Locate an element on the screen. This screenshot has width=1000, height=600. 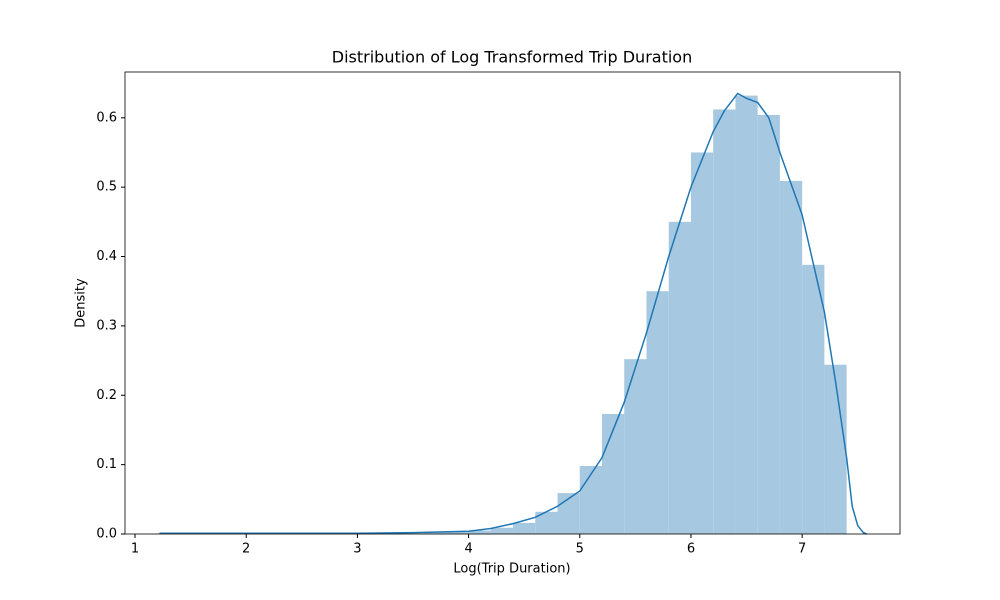
y-tick-label: 0.1 is located at coordinates (106, 464).